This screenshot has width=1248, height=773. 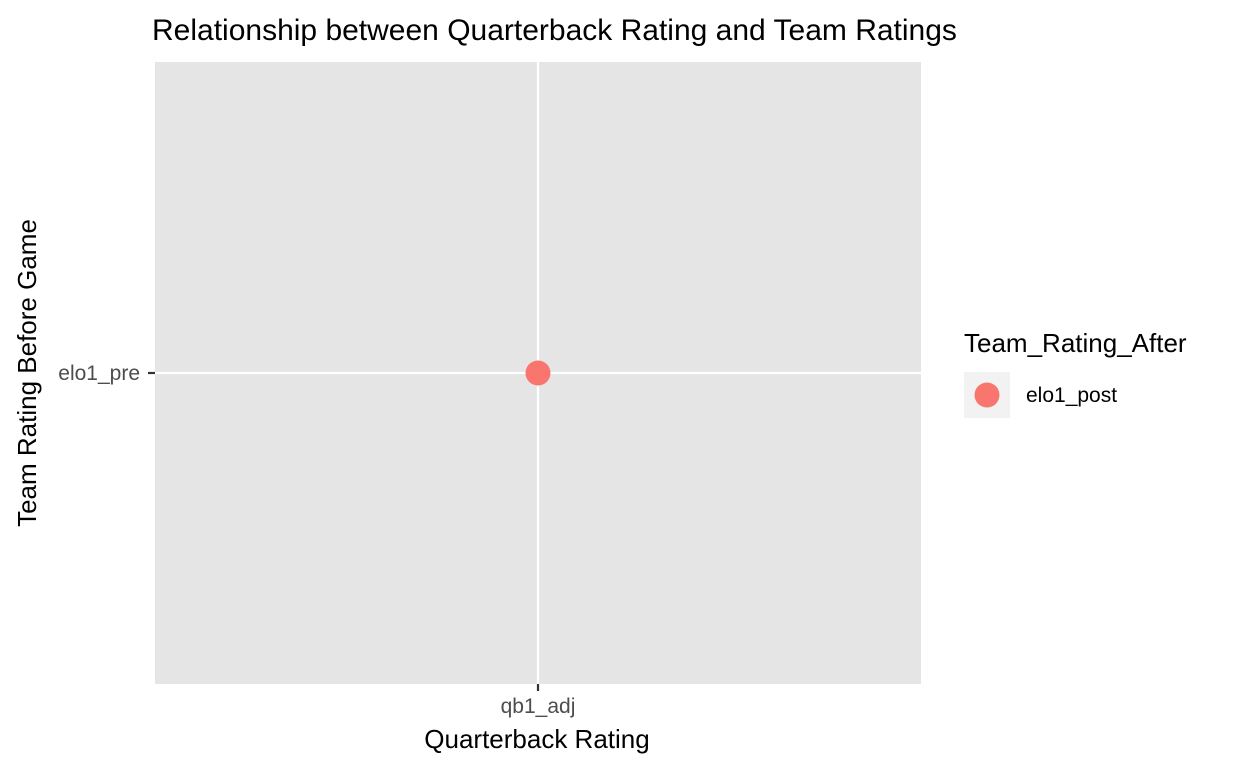 I want to click on data-points, so click(x=538, y=373).